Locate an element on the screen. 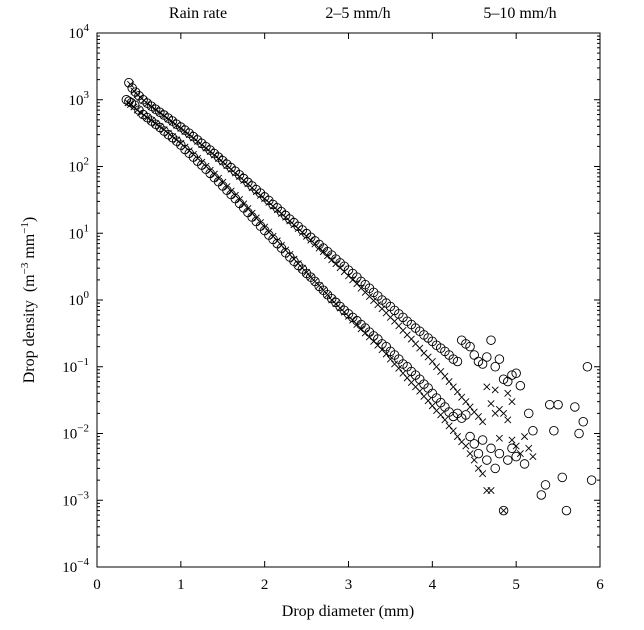 The image size is (644, 630). legend-entry-2-5: 2–5 mm/h is located at coordinates (357, 13).